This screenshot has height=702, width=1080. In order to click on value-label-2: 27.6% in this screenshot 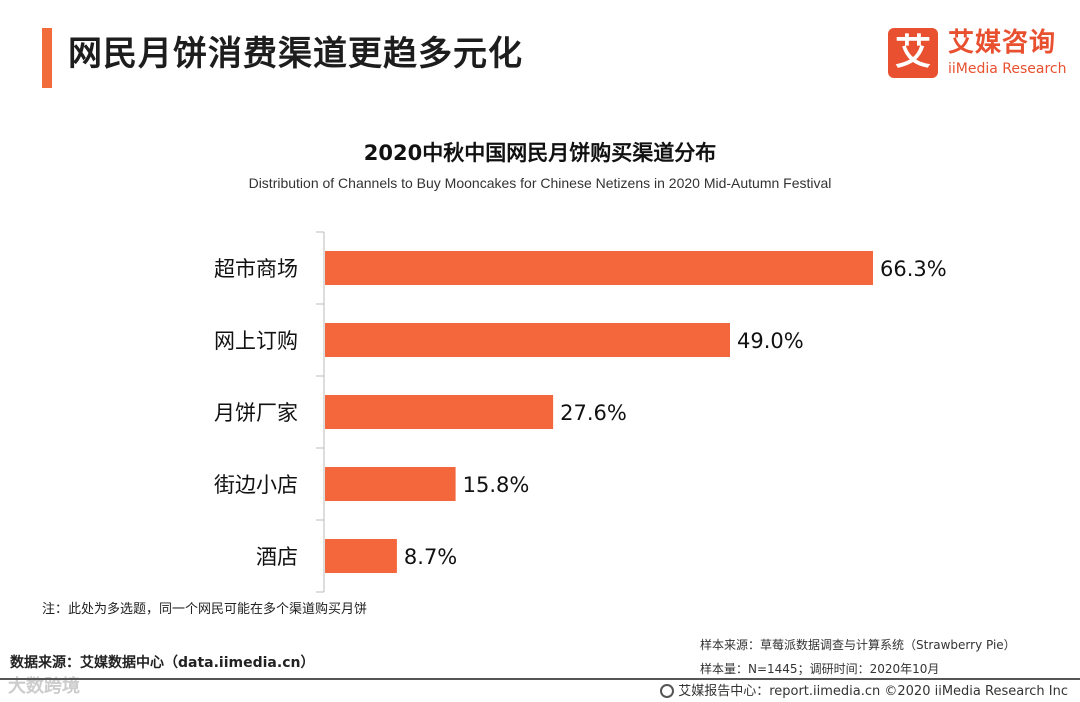, I will do `click(593, 413)`.